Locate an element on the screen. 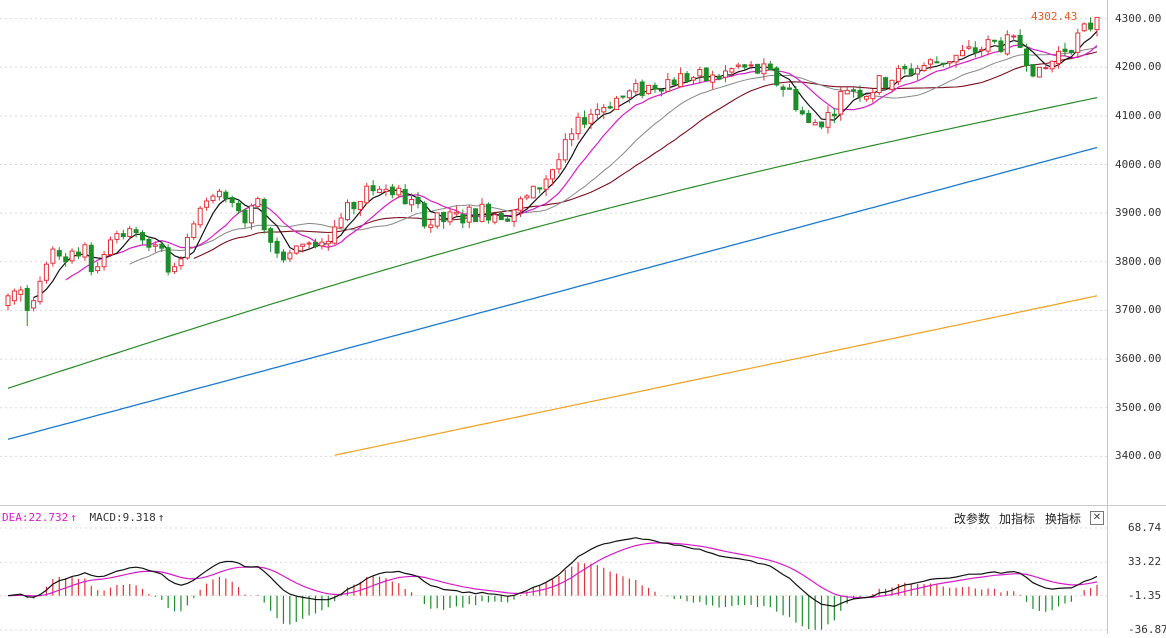 This screenshot has width=1166, height=638. close-icon: ✕ is located at coordinates (1097, 518).